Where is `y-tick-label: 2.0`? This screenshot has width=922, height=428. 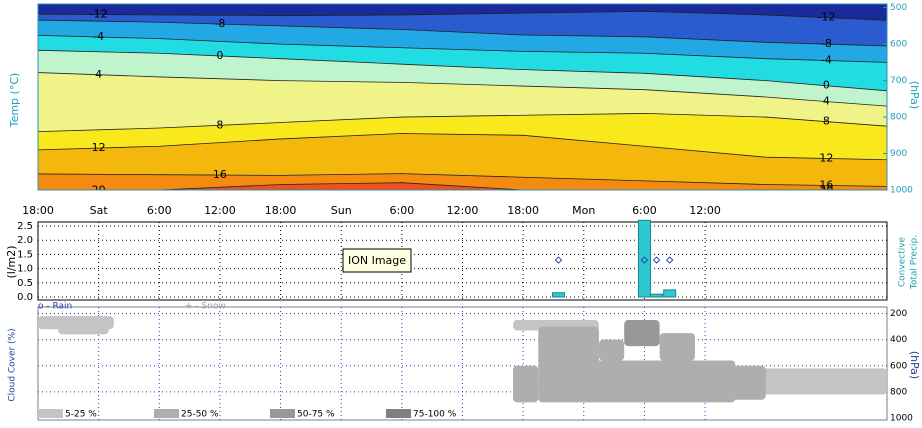
y-tick-label: 2.0 is located at coordinates (25, 240).